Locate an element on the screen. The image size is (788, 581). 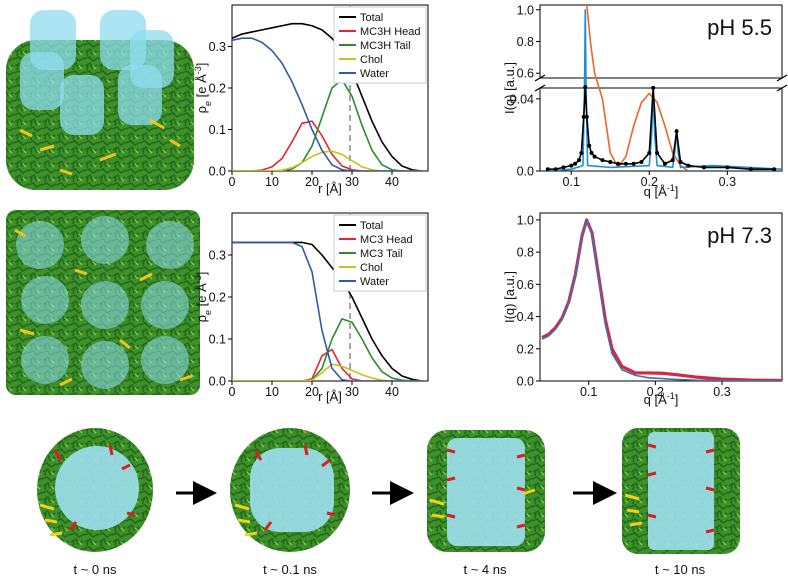
y-tick-label: 1.0 is located at coordinates (525, 220).